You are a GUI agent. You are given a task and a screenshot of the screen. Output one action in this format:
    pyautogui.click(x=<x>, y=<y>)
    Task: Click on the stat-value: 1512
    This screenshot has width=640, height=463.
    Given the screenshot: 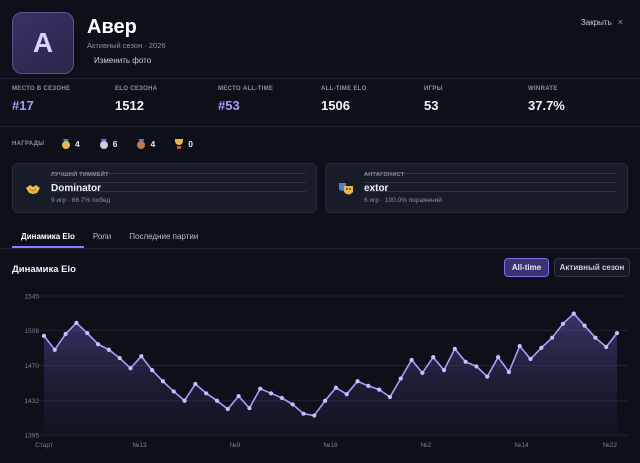 What is the action you would take?
    pyautogui.click(x=129, y=105)
    